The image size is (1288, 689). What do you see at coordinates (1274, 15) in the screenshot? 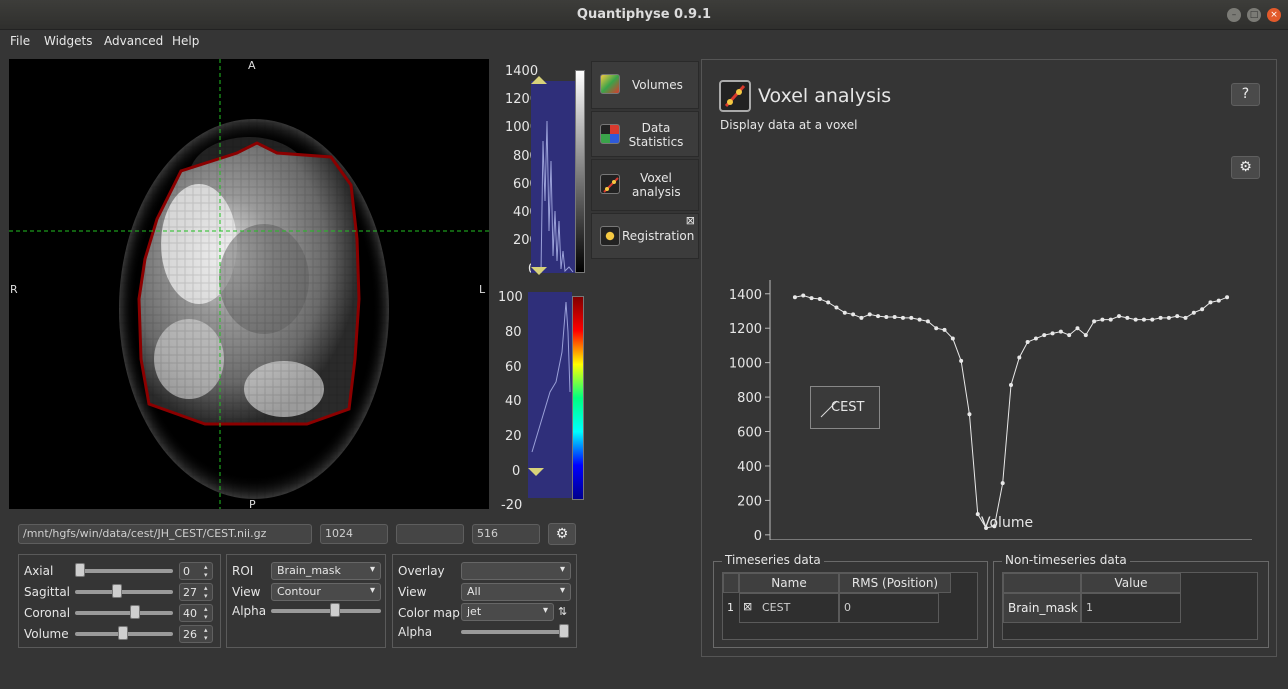
I see `close-button: ×` at bounding box center [1274, 15].